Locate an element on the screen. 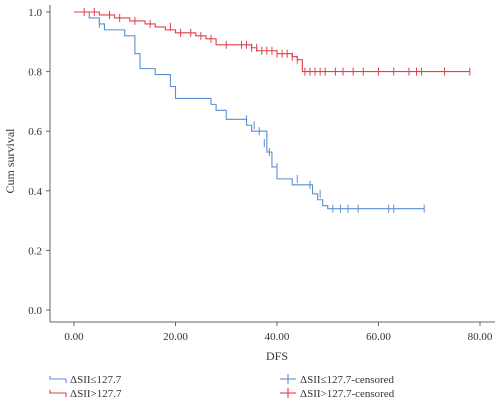 Image resolution: width=500 pixels, height=403 pixels. legend-label-3: ΔSII>127.7-censored is located at coordinates (347, 394).